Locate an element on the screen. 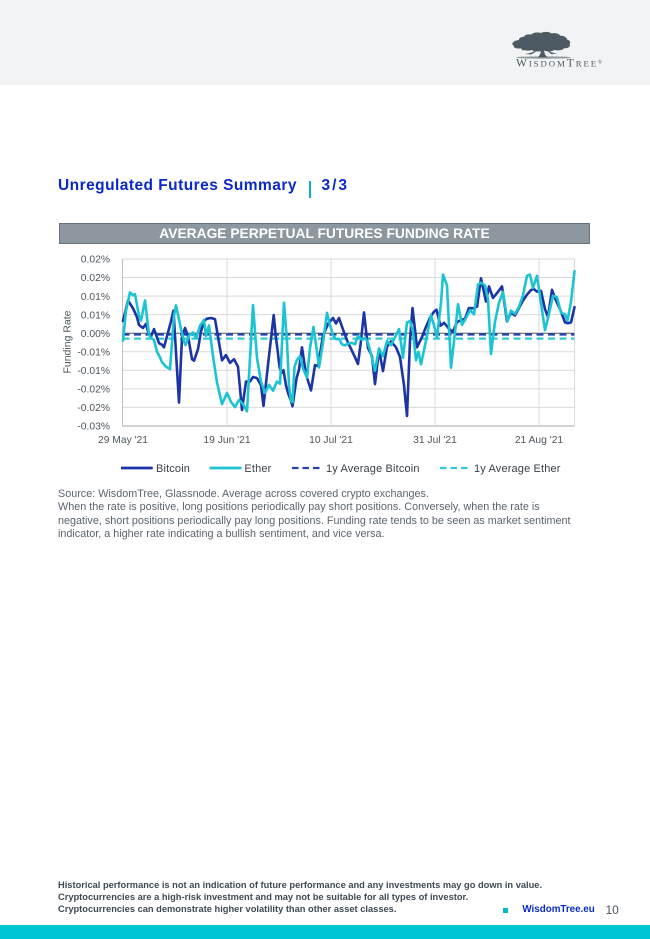 The width and height of the screenshot is (650, 939). svg-text: 31 Jul '21 is located at coordinates (435, 440).